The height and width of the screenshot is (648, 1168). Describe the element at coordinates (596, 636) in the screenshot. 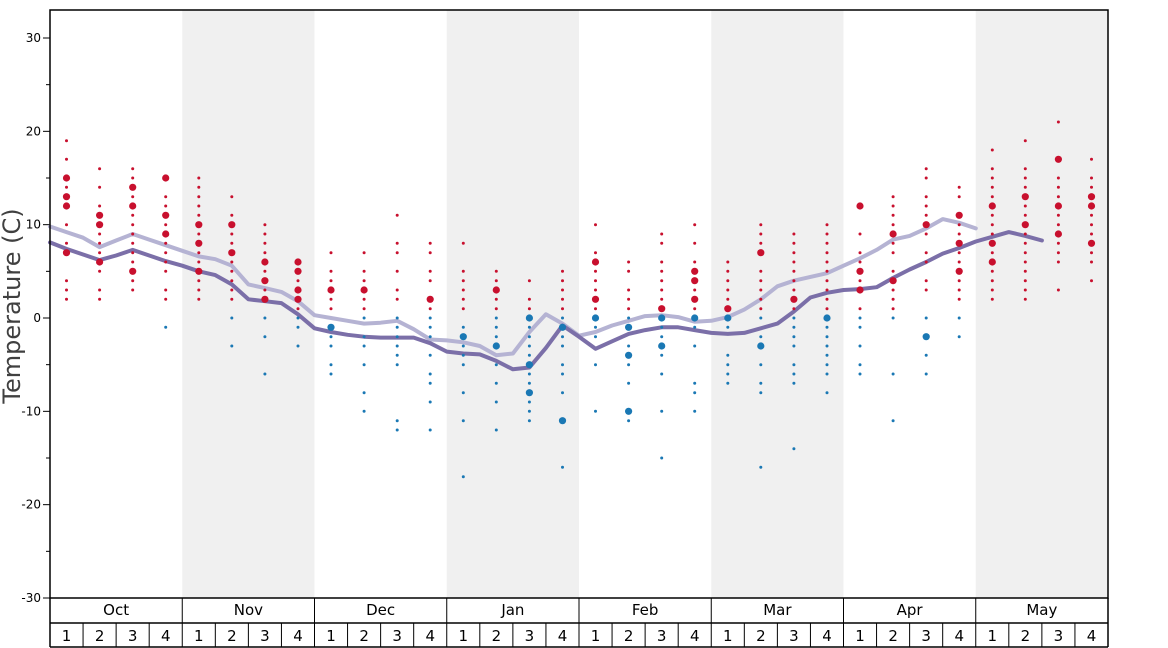

I see `week-label: 1` at that location.